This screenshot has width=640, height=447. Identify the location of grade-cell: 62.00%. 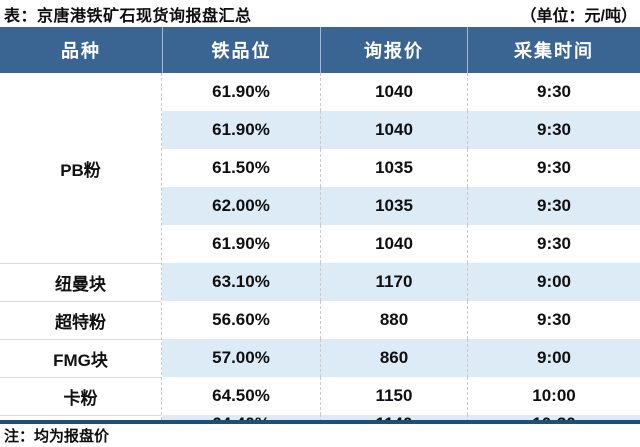
(241, 205).